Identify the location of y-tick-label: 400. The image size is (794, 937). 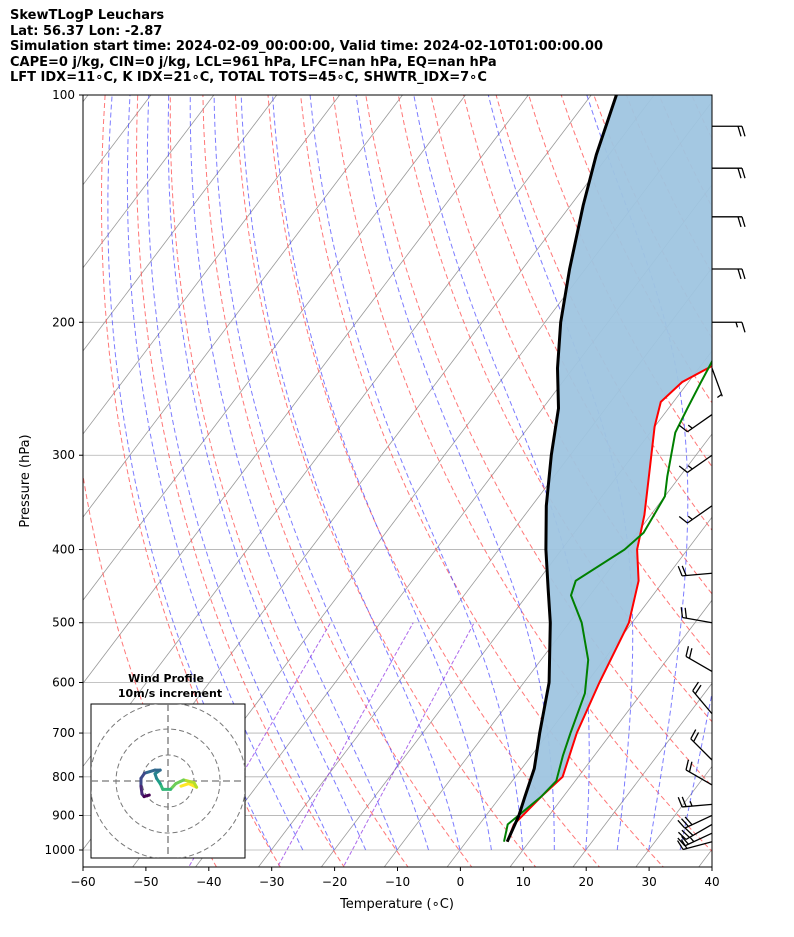
(63, 550).